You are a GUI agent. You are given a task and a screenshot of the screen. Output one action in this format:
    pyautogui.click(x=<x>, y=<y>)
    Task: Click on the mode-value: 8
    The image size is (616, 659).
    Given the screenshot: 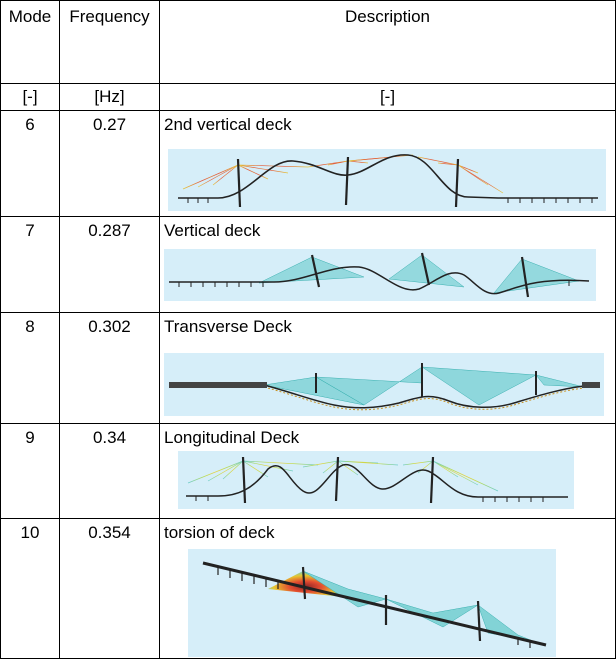 What is the action you would take?
    pyautogui.click(x=30, y=326)
    